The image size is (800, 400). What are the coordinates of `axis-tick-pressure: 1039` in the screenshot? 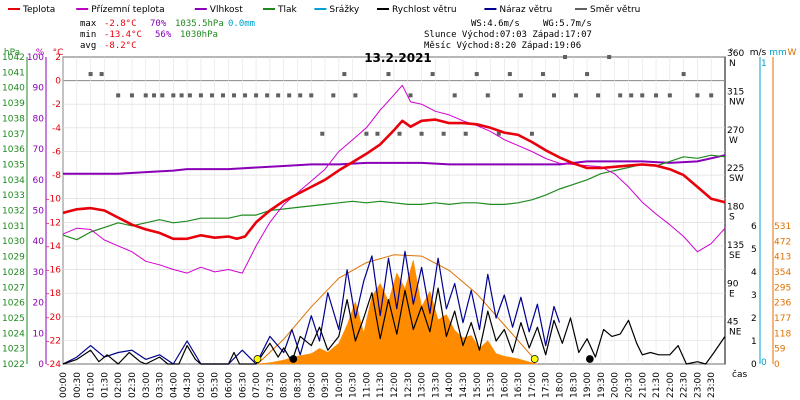 It's located at (13, 104).